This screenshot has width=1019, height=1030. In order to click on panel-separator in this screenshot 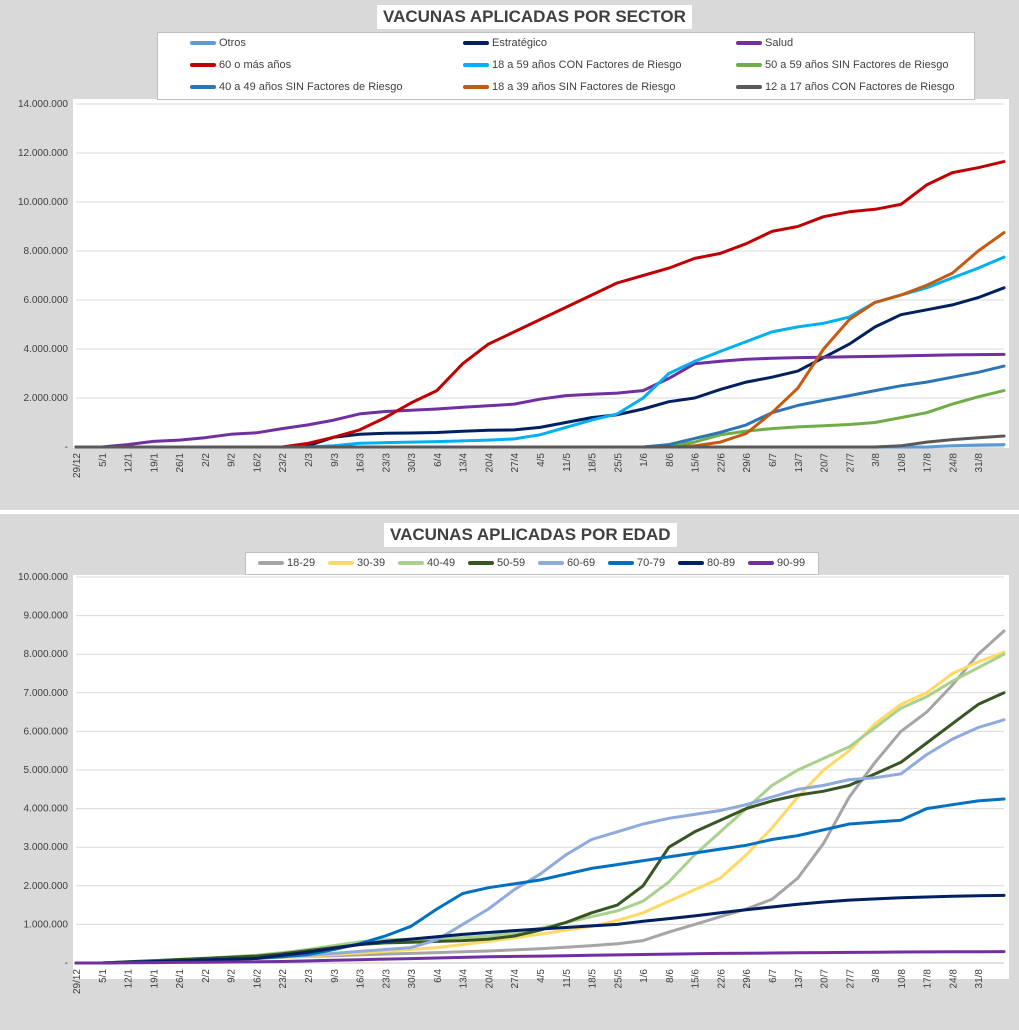, I will do `click(509, 512)`.